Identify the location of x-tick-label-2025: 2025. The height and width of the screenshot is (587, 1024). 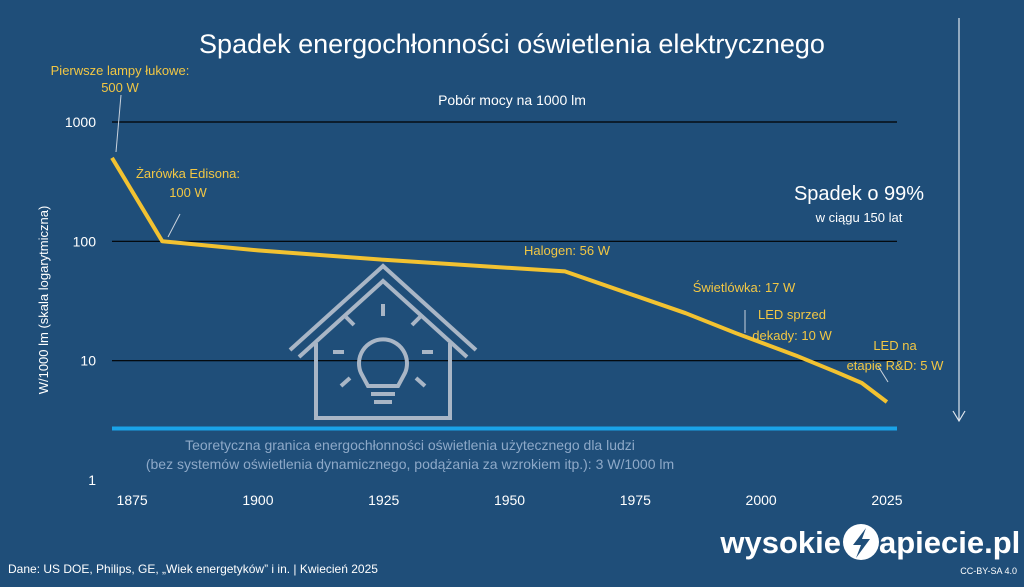
(886, 500).